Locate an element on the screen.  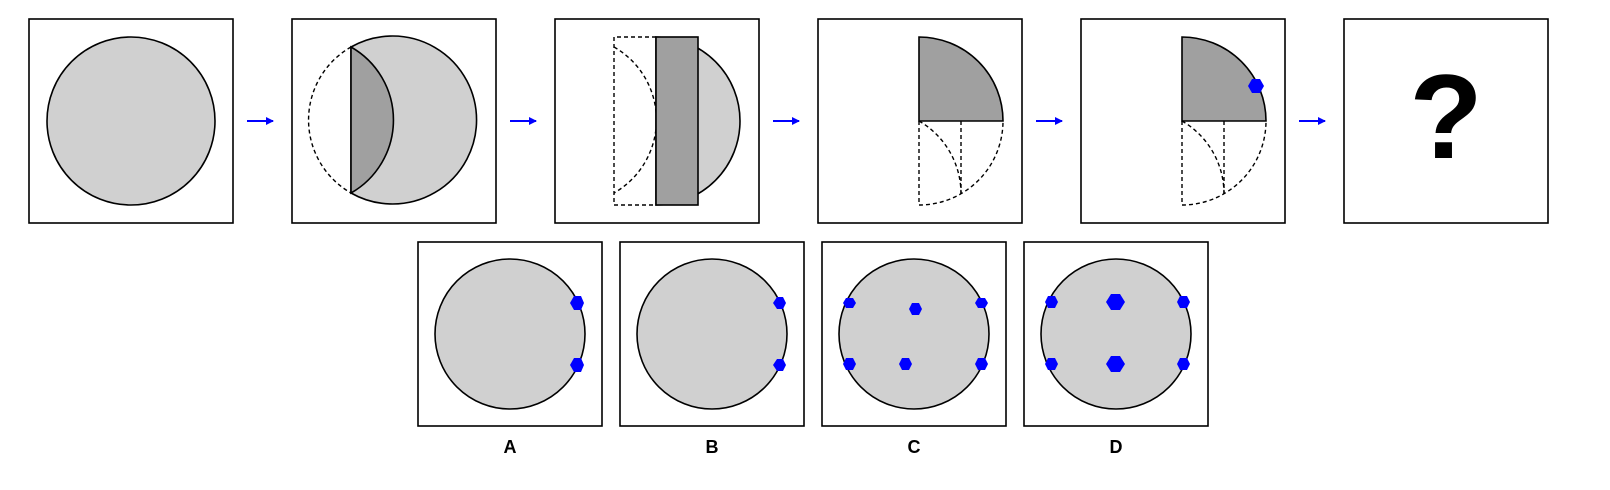
question-panel: ? is located at coordinates (1446, 121).